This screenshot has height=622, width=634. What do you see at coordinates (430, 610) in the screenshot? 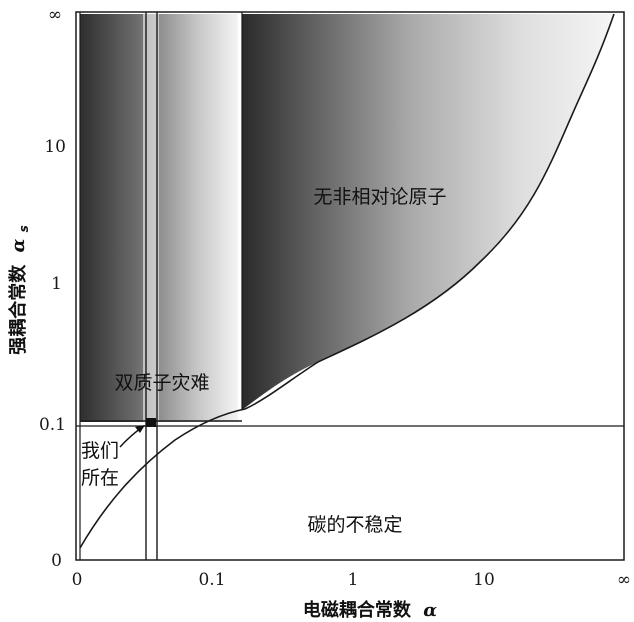
I see `x-axis-symbol: α` at bounding box center [430, 610].